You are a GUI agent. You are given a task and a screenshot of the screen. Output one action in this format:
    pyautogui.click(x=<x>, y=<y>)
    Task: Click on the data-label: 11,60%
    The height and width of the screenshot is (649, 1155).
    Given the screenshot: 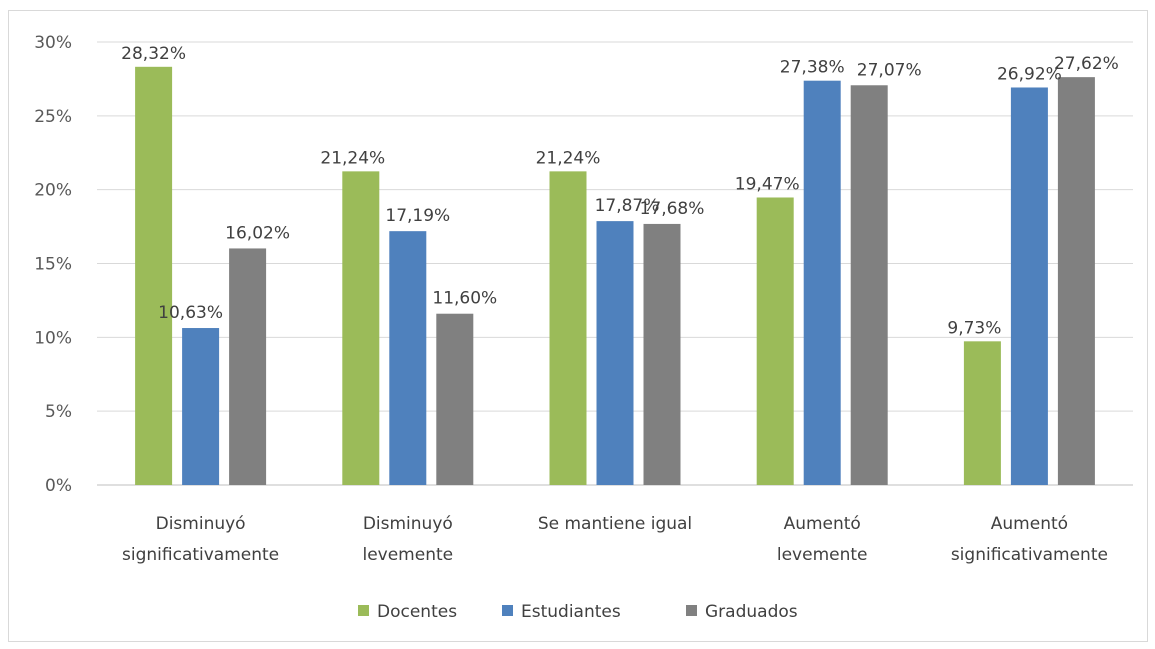 What is the action you would take?
    pyautogui.click(x=464, y=299)
    